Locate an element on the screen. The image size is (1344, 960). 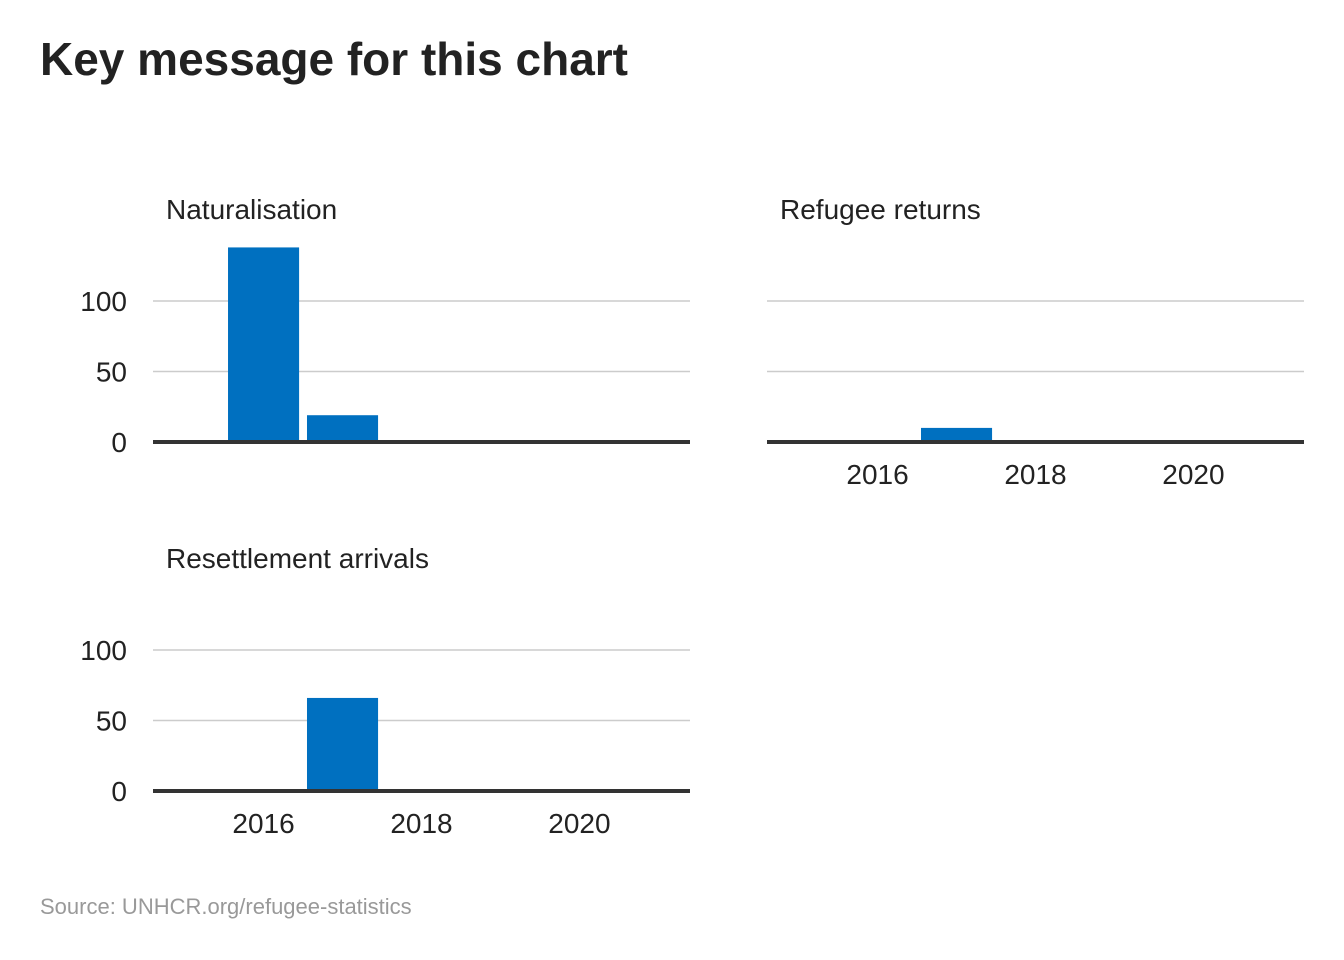
panel-title: Naturalisation is located at coordinates (251, 209).